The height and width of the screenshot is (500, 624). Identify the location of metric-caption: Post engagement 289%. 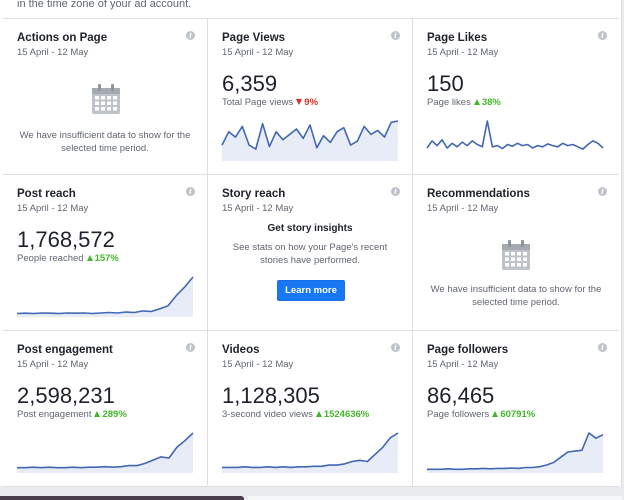
(72, 414).